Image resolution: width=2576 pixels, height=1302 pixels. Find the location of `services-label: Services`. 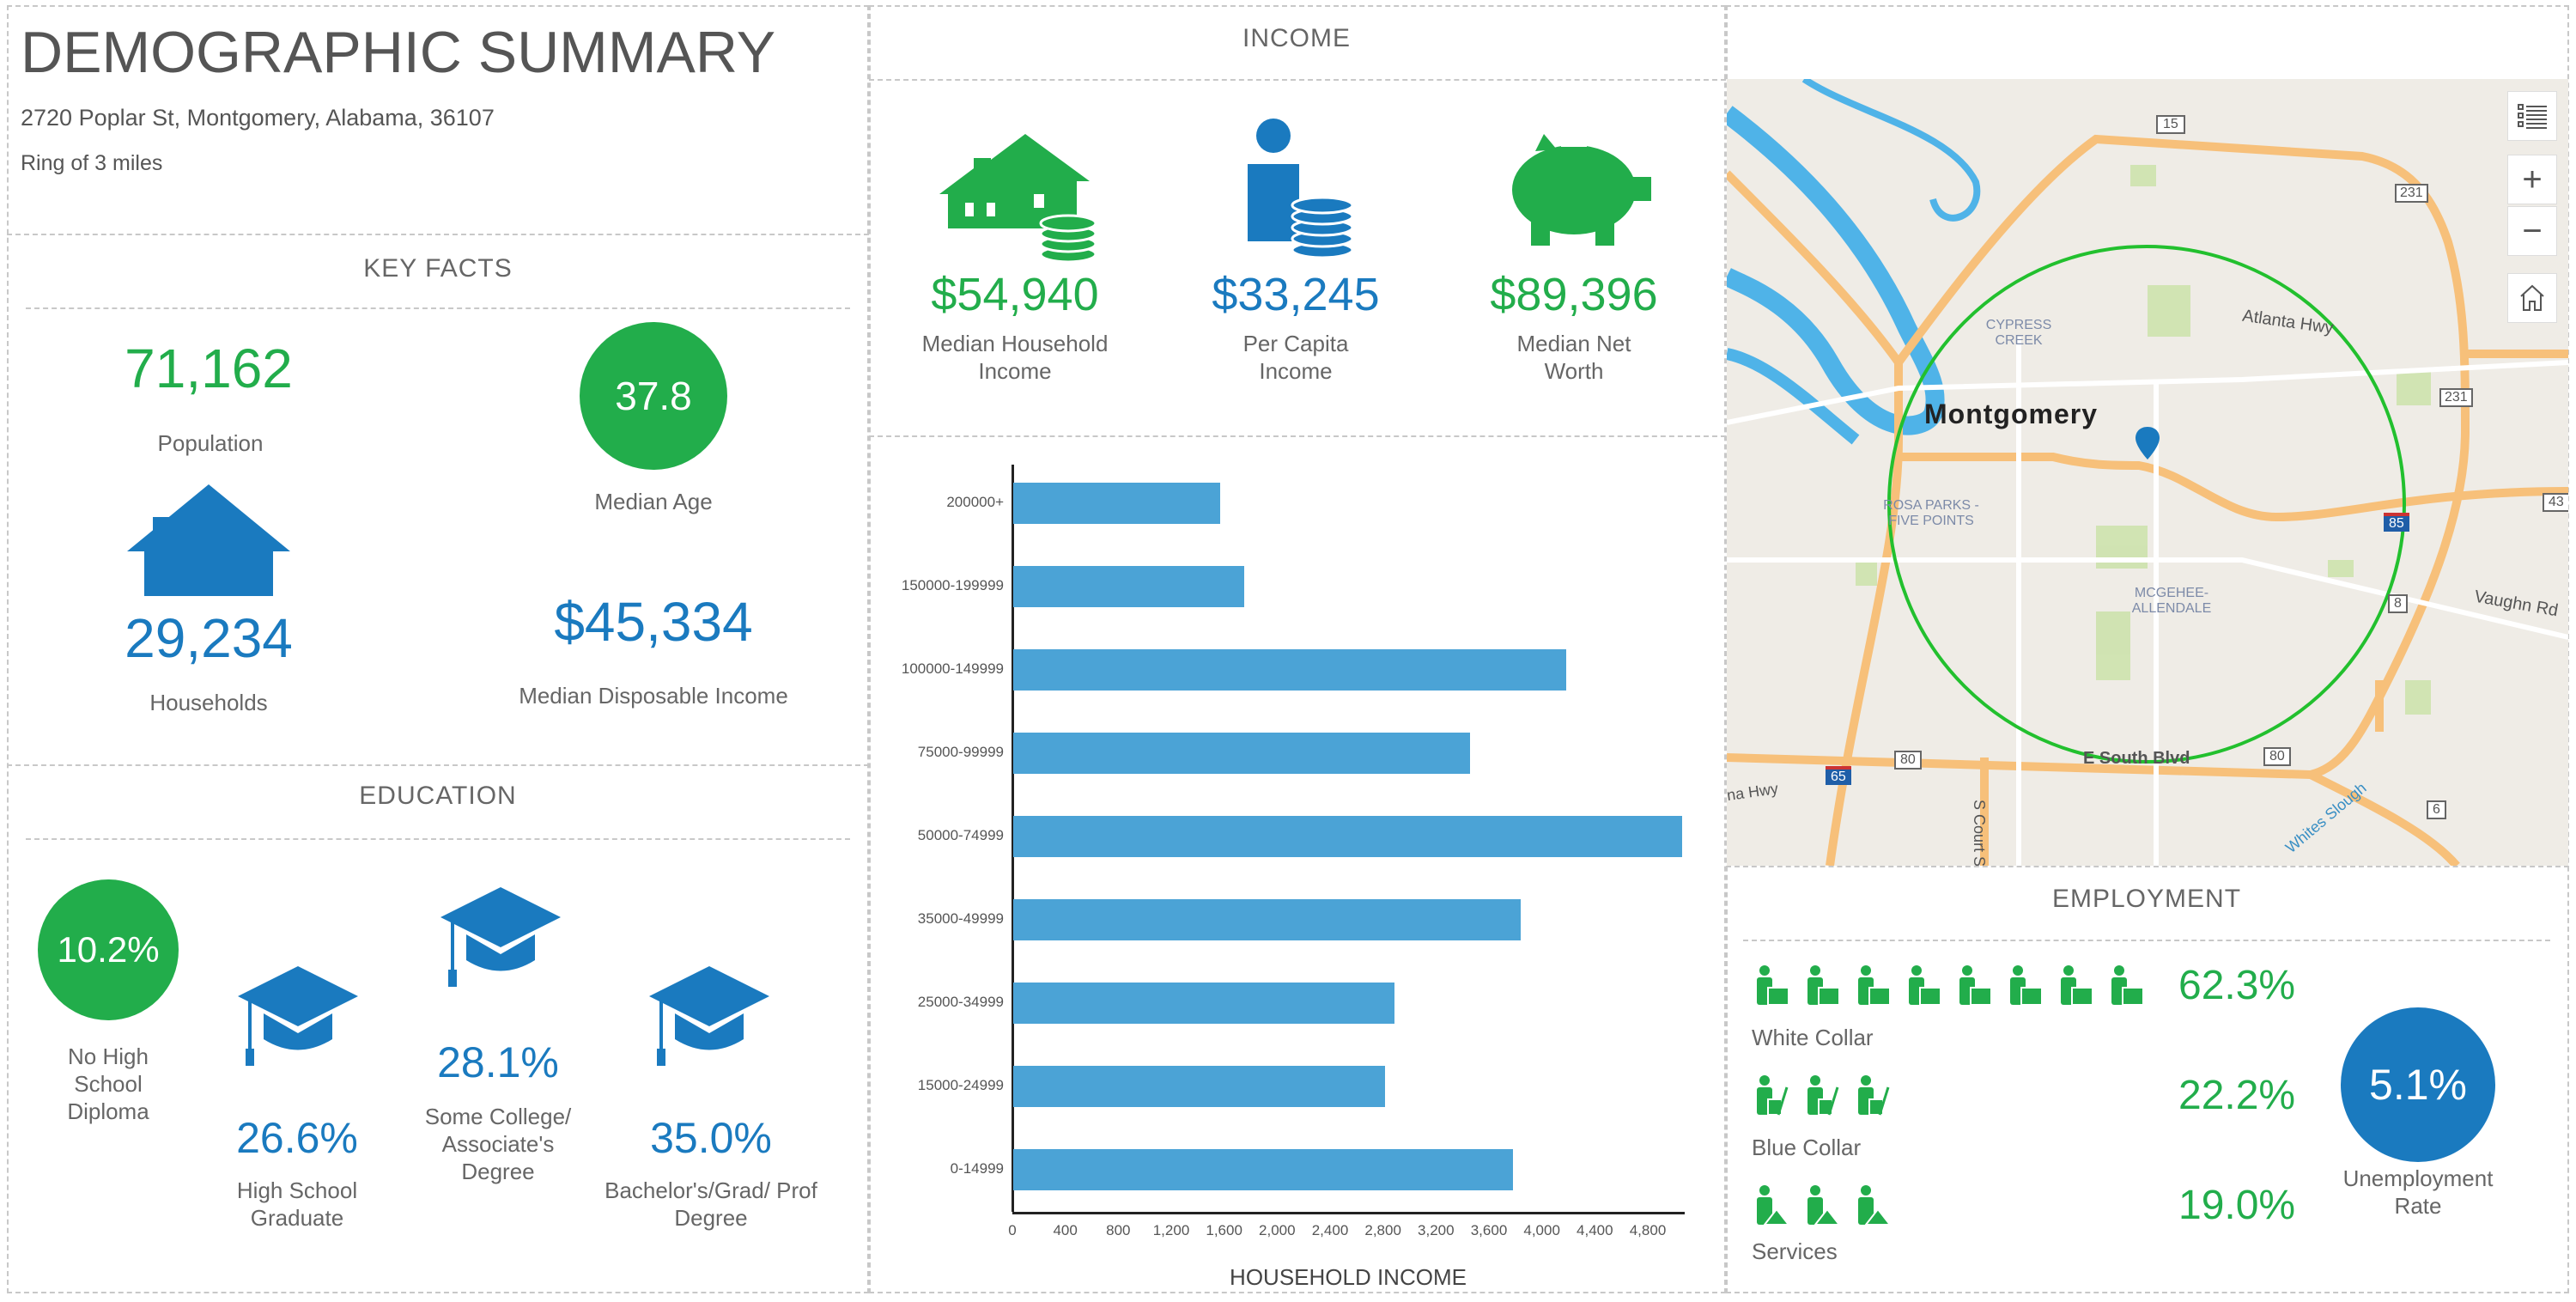

services-label: Services is located at coordinates (1795, 1251).